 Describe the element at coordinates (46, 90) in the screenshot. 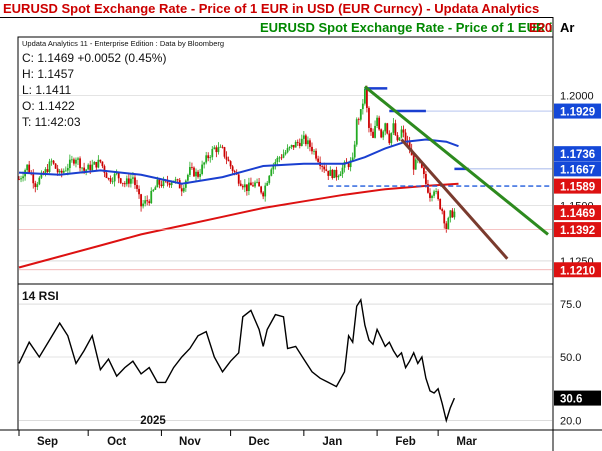

I see `readout-low: L: 1.1411` at that location.